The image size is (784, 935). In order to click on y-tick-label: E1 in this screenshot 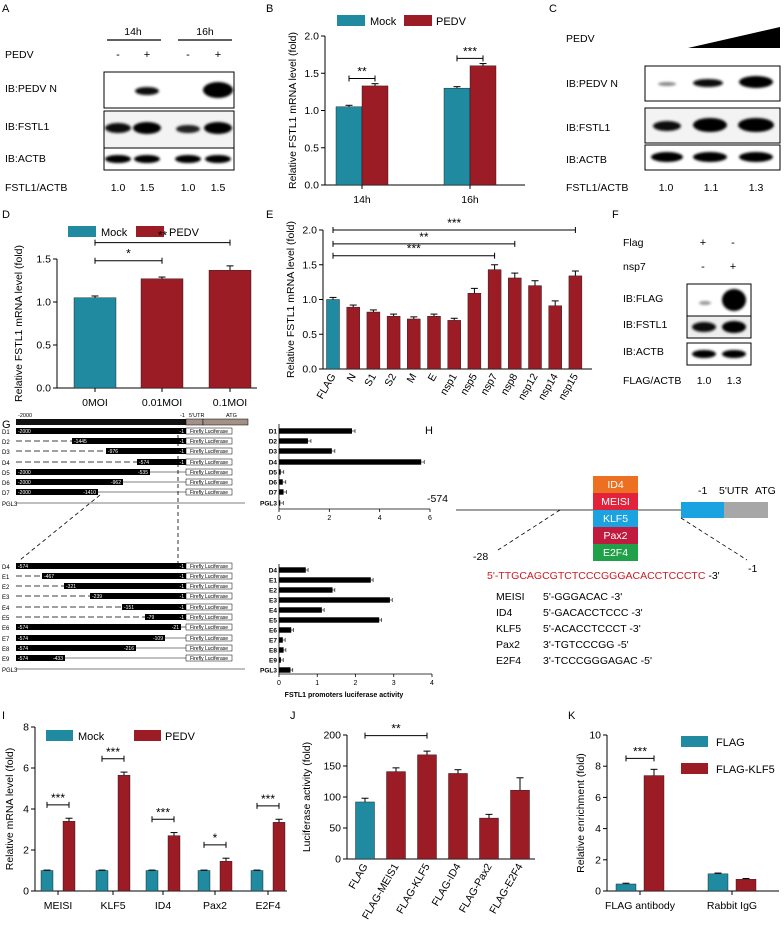, I will do `click(273, 581)`.